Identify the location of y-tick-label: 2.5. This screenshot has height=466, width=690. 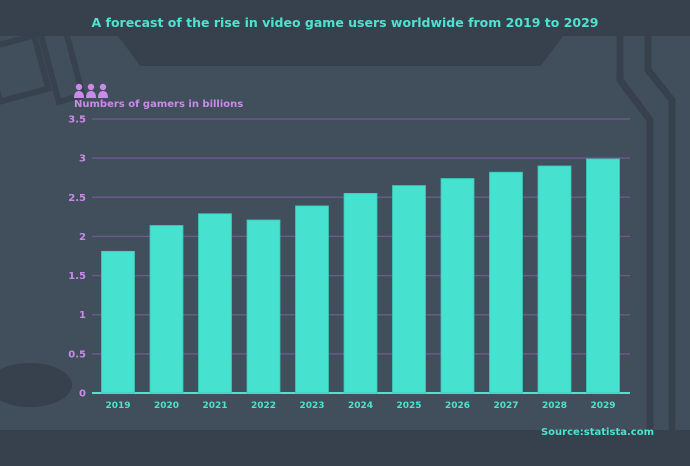
(77, 198).